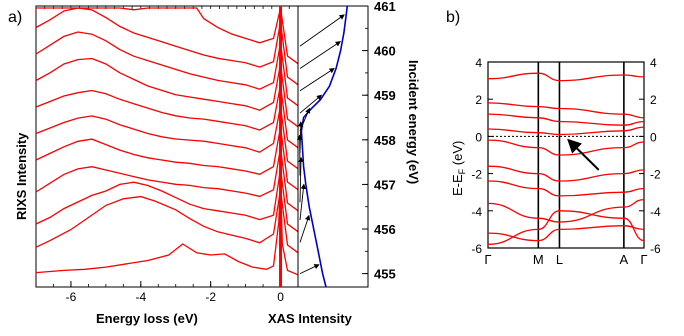 The image size is (684, 336). I want to click on band-y-tick-label-right: -6, so click(655, 249).